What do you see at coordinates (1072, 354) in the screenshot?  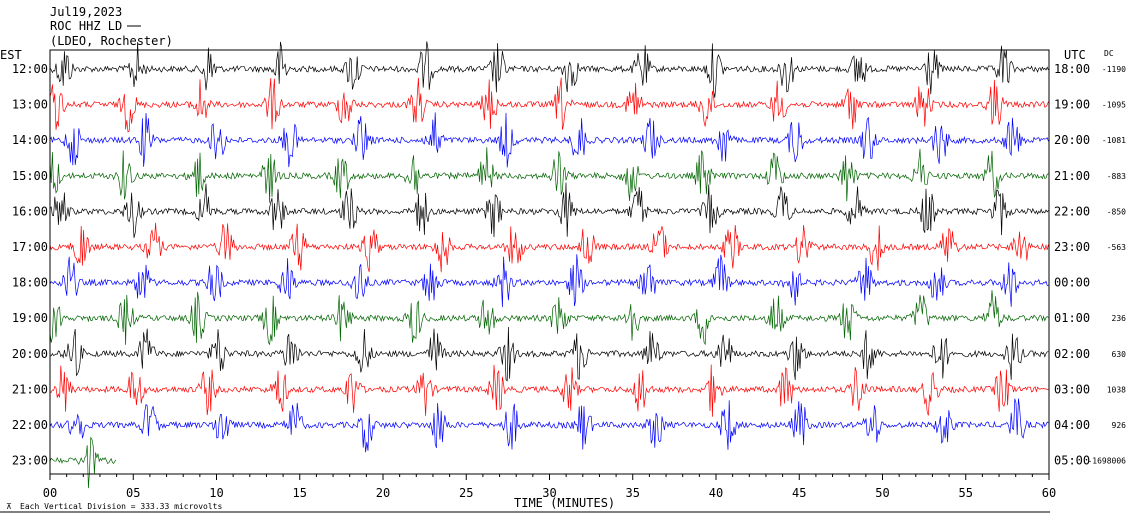 I see `utc-label: 02:00` at bounding box center [1072, 354].